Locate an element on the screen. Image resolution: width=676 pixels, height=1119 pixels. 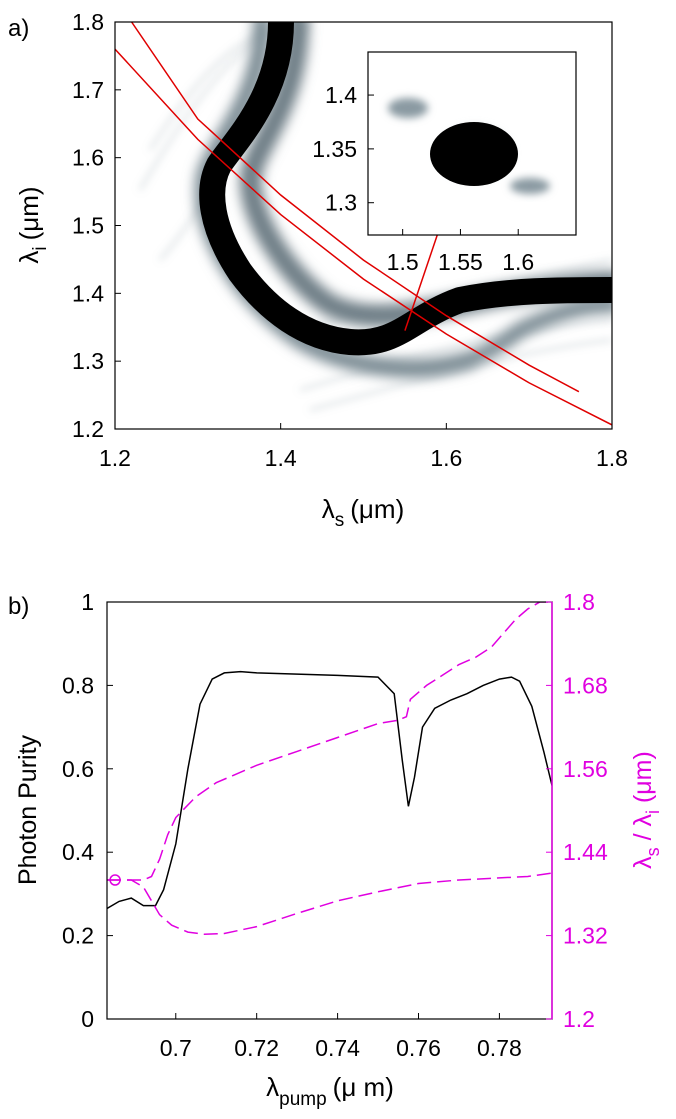
y-tick-label-b: 0.4 is located at coordinates (78, 852).